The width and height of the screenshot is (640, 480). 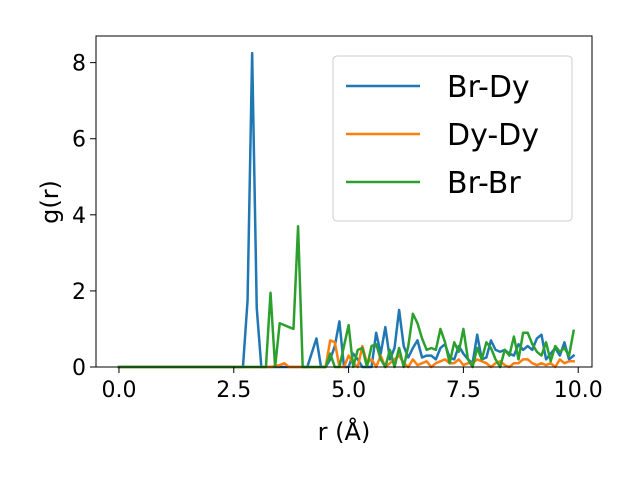 What do you see at coordinates (79, 368) in the screenshot?
I see `y-tick-label: 0` at bounding box center [79, 368].